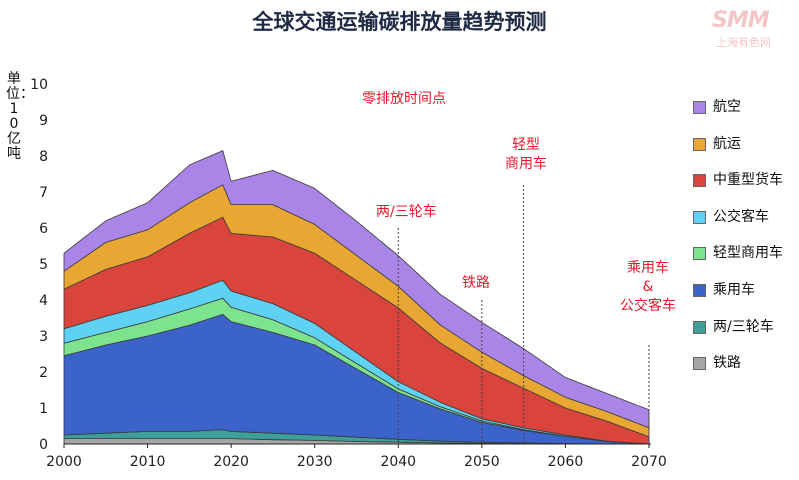  Describe the element at coordinates (748, 180) in the screenshot. I see `legend-label: 中重型货车` at that location.